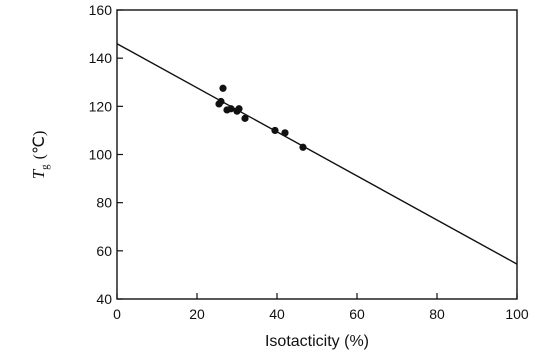 This screenshot has height=353, width=535. Describe the element at coordinates (38, 173) in the screenshot. I see `y-axis-title-symbol: T` at that location.